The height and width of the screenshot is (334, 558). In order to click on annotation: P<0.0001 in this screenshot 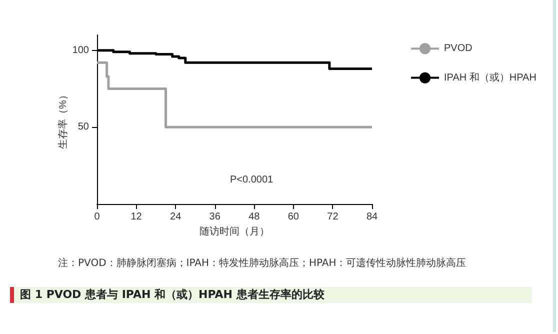, I will do `click(252, 180)`.